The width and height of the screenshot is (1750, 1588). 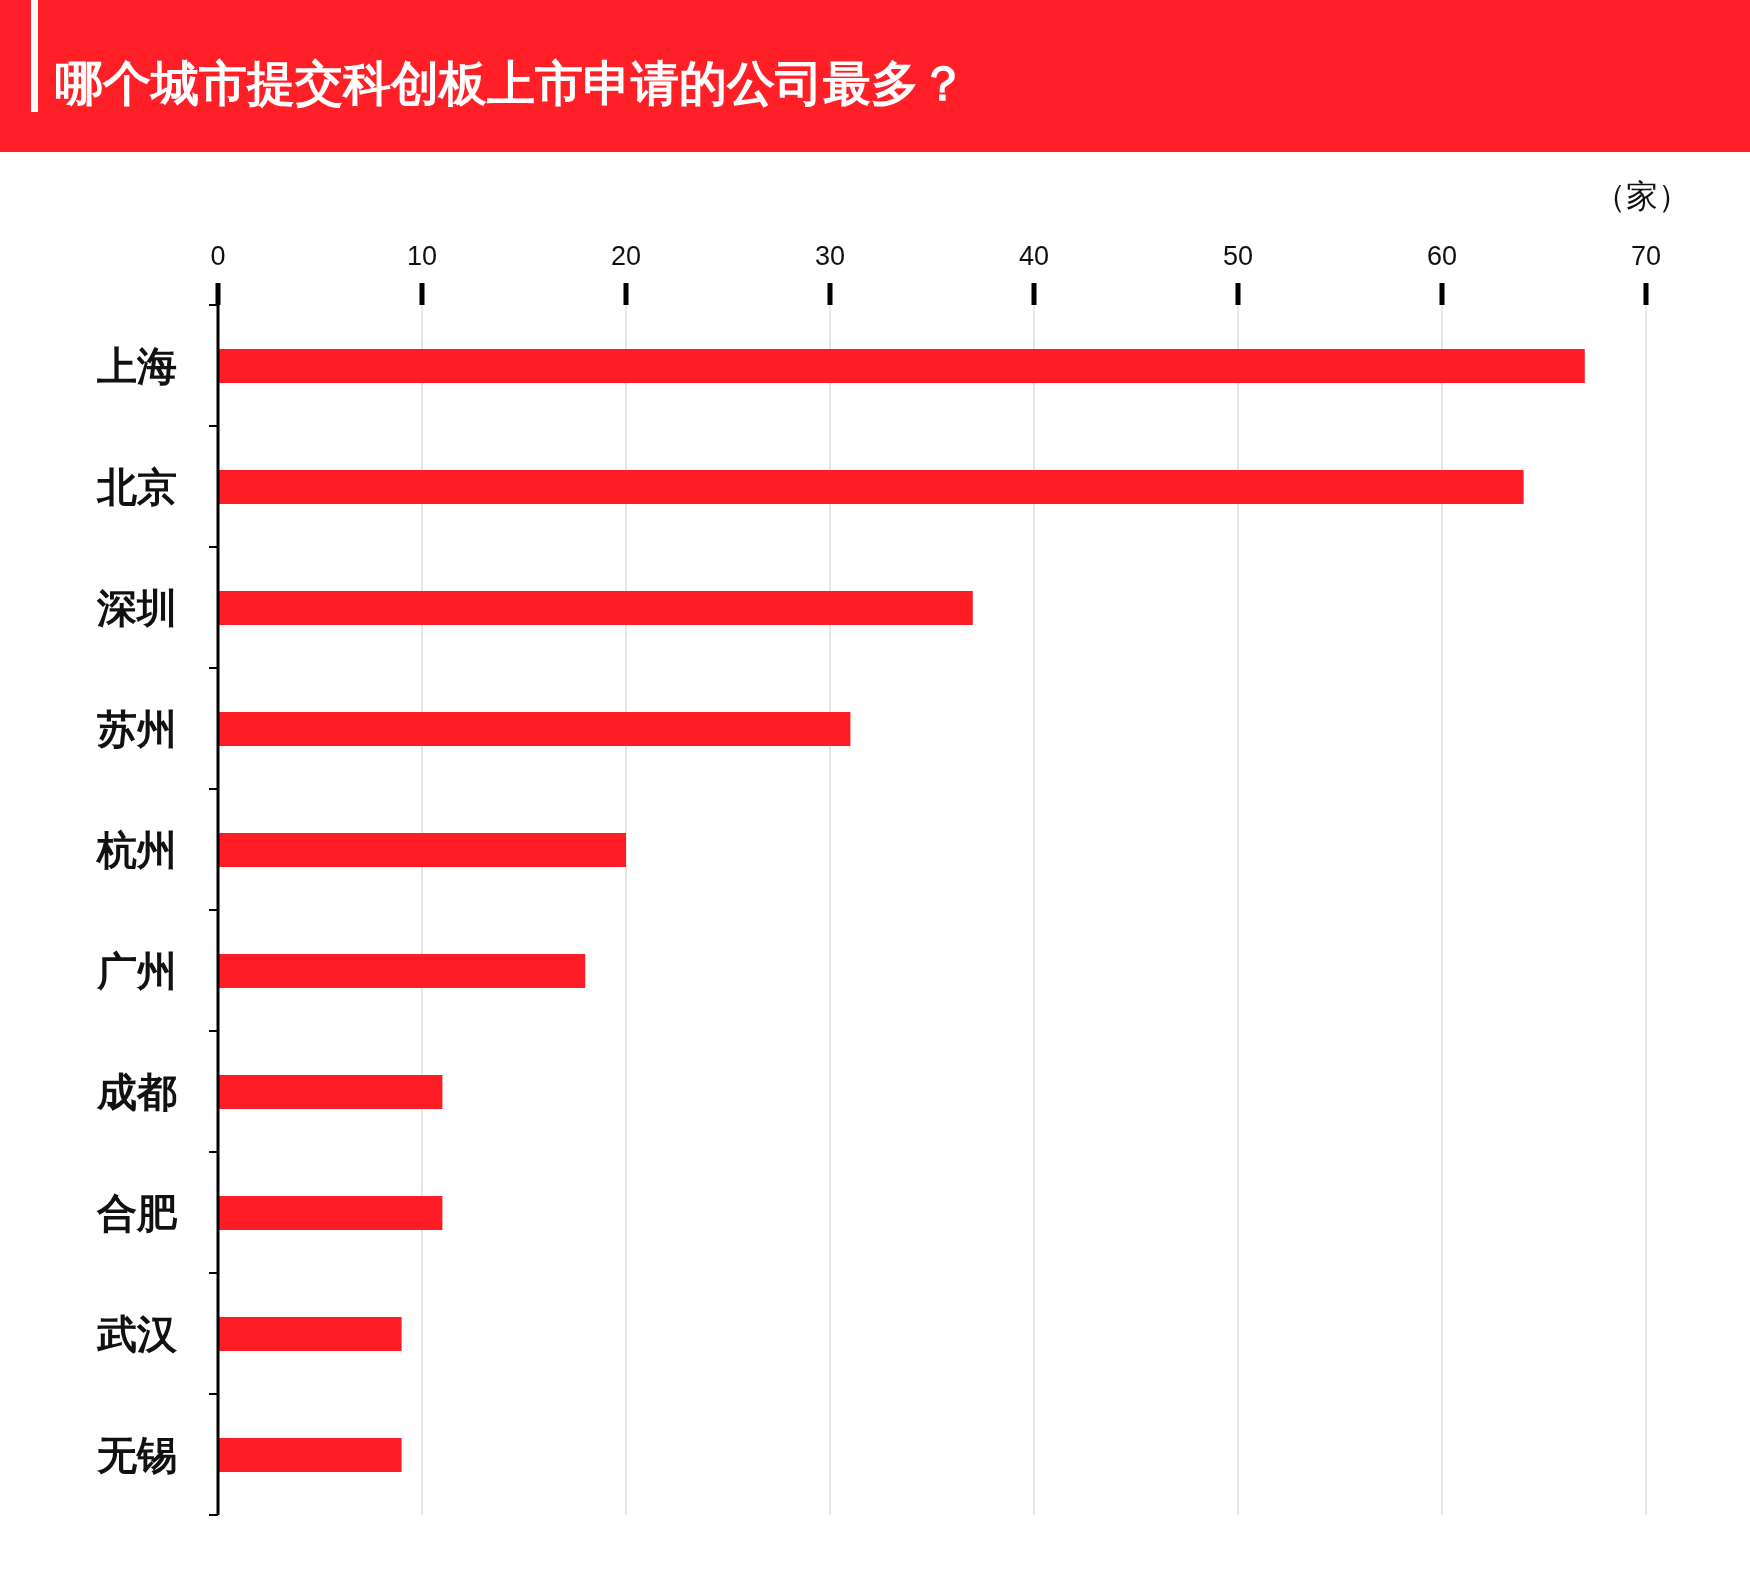 What do you see at coordinates (136, 970) in the screenshot?
I see `y-tick-label: 广州` at bounding box center [136, 970].